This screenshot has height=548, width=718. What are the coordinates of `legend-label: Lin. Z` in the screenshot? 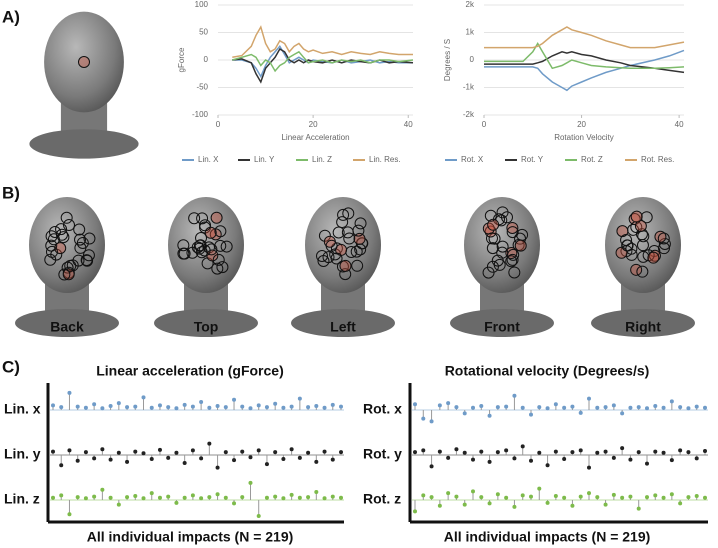 It's located at (322, 159).